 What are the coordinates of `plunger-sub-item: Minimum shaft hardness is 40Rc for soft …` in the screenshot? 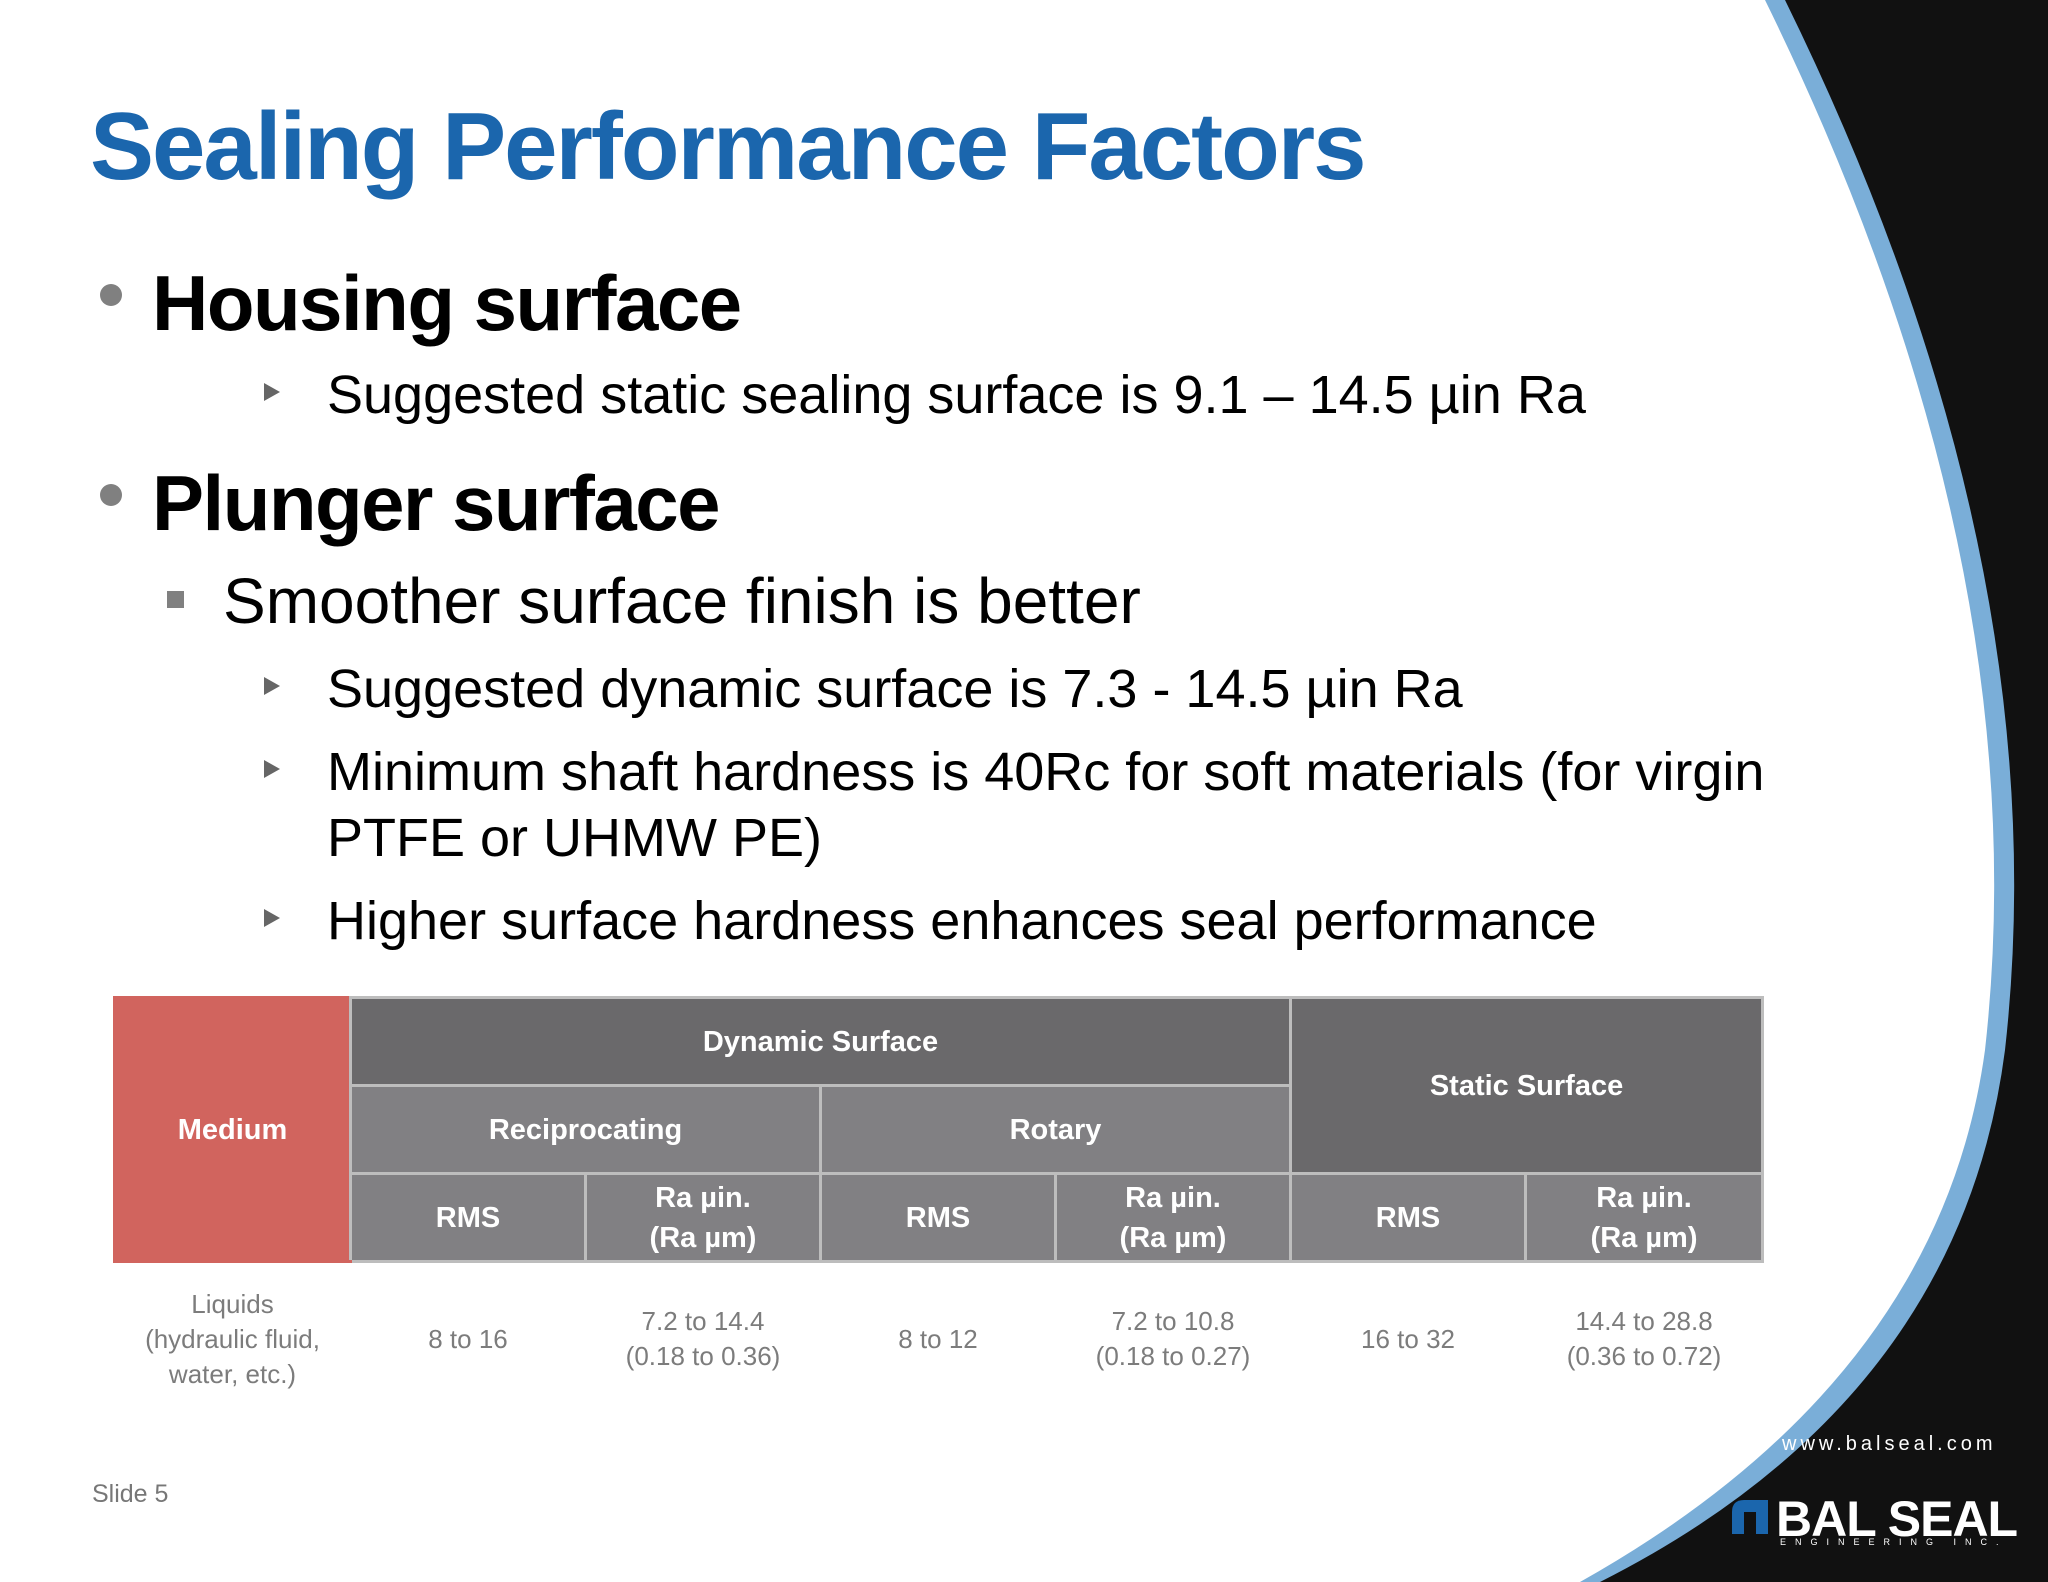 It's located at (1046, 805).